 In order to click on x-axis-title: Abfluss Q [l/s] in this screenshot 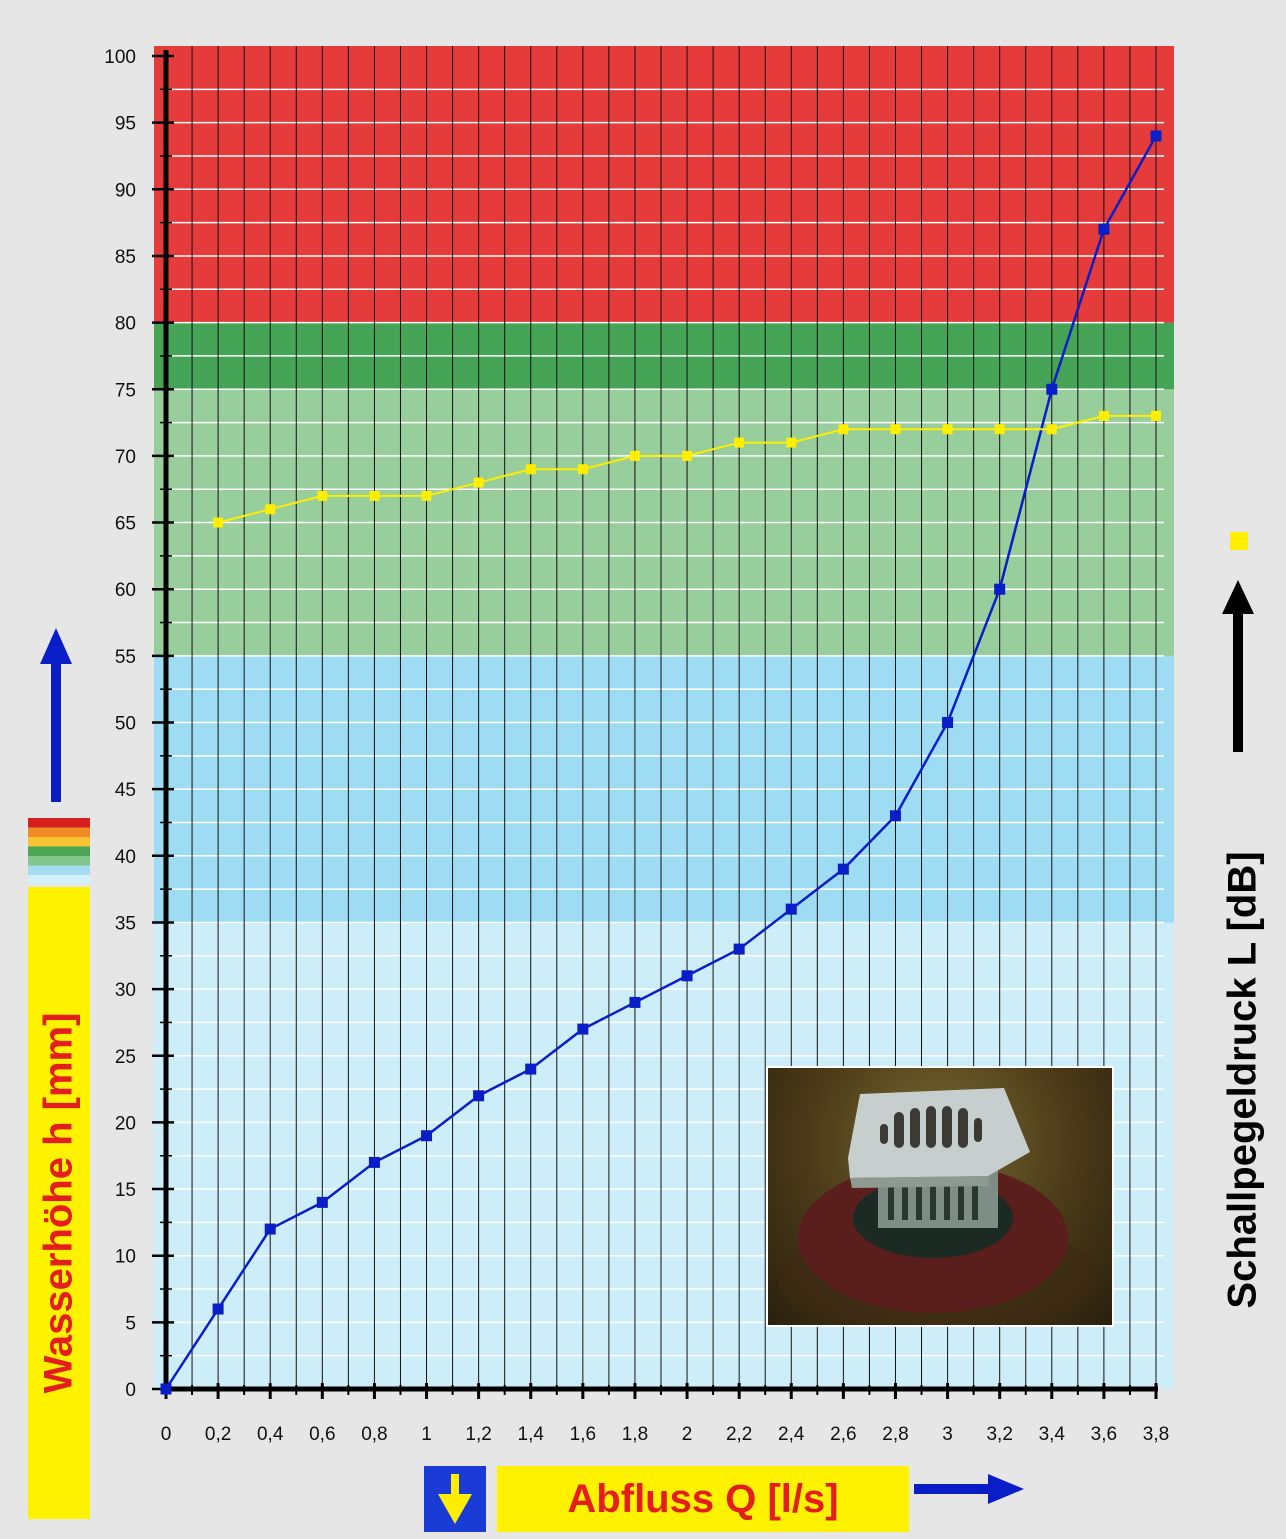, I will do `click(703, 1498)`.